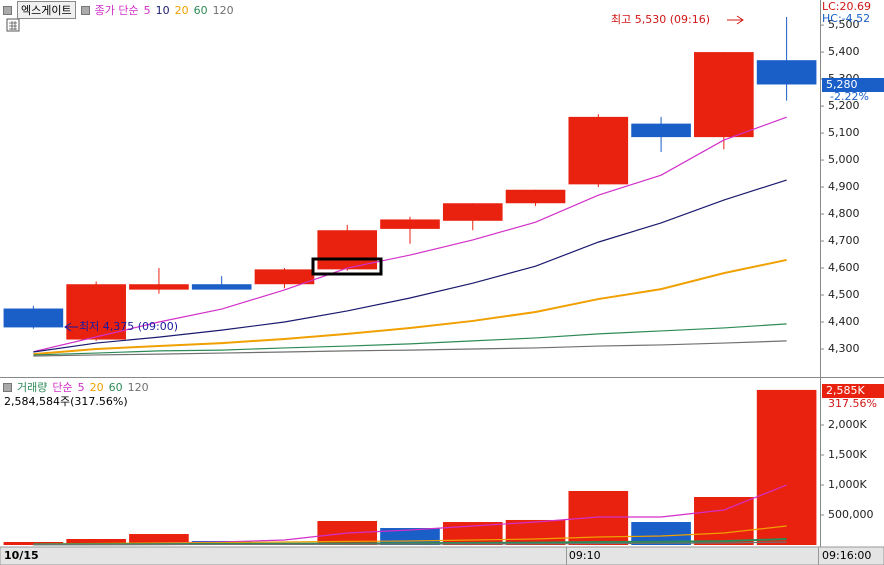 The height and width of the screenshot is (565, 884). Describe the element at coordinates (846, 555) in the screenshot. I see `time-label: 09:16:00` at that location.